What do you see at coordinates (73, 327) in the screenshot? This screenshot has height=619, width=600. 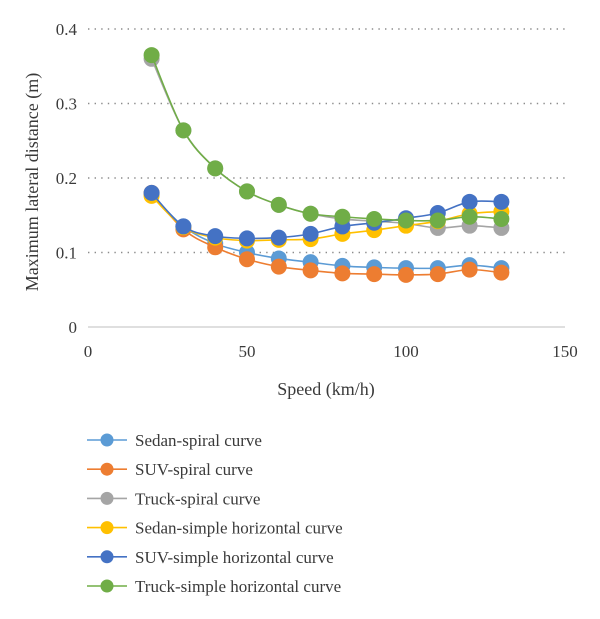 I see `y-tick-label: 0` at bounding box center [73, 327].